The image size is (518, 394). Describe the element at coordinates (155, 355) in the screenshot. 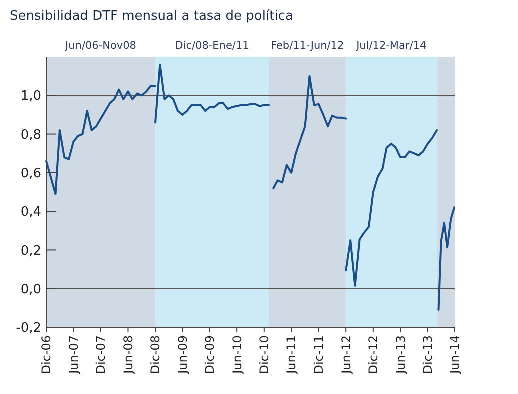

I see `x-tick-label: Dic-08` at that location.